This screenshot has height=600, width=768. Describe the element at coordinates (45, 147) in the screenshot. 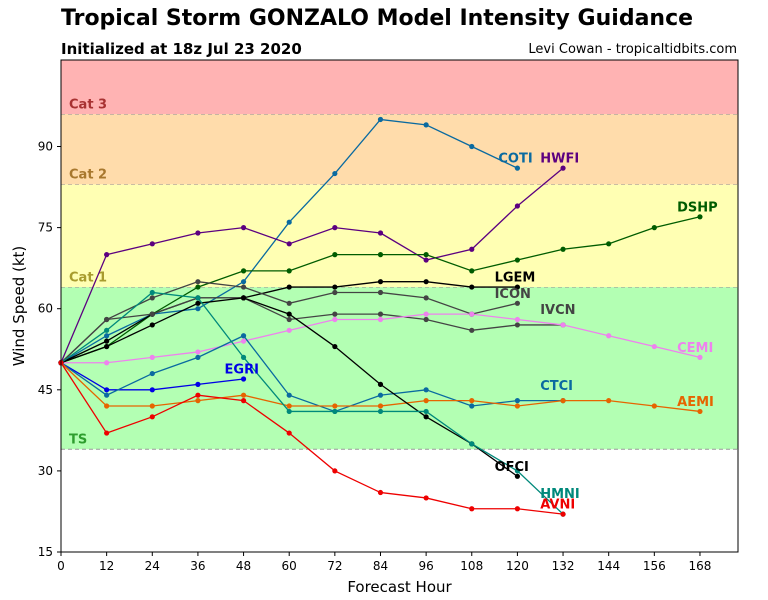

I see `y-tick-label: 90` at that location.